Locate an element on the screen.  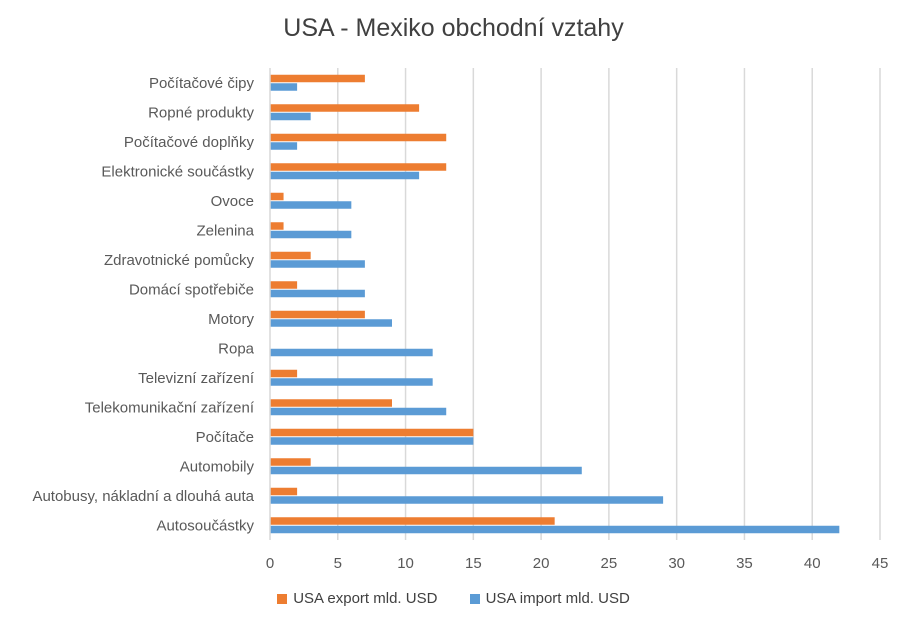
category-label: Autobusy, nákladní a dlouhá auta is located at coordinates (143, 496).